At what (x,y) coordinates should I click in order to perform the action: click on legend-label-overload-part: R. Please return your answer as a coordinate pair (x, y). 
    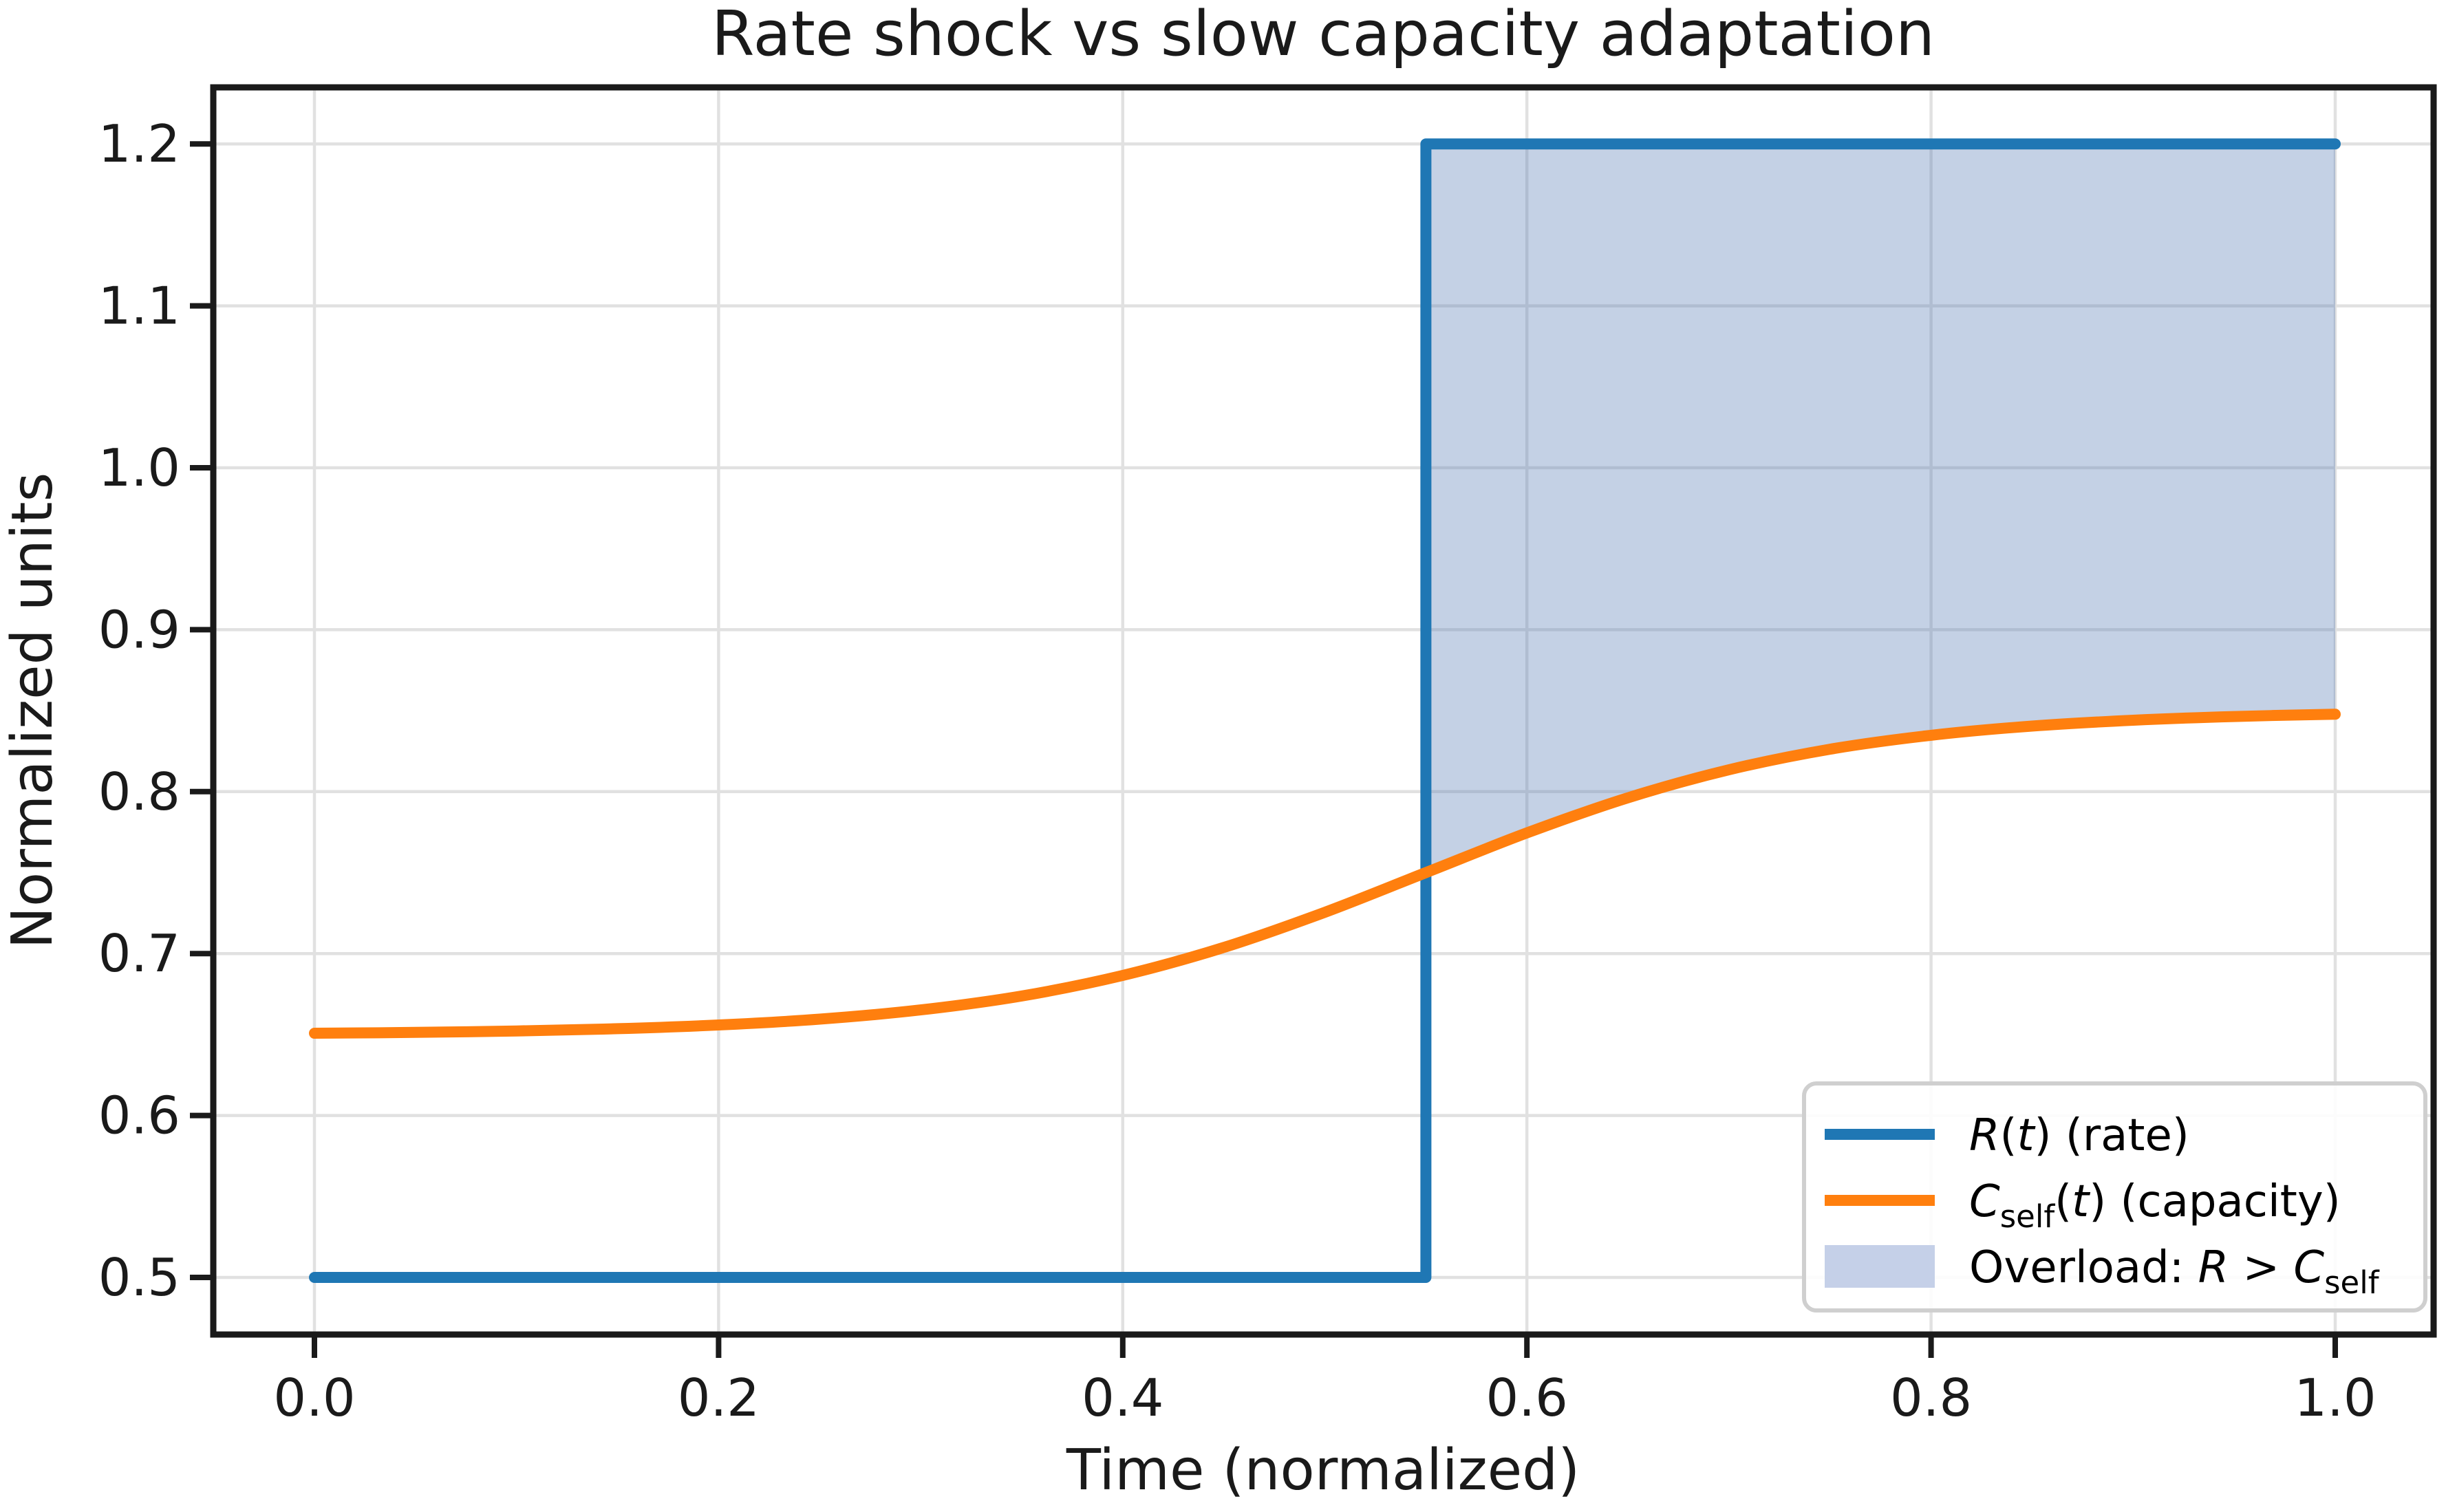
    Looking at the image, I should click on (2213, 1267).